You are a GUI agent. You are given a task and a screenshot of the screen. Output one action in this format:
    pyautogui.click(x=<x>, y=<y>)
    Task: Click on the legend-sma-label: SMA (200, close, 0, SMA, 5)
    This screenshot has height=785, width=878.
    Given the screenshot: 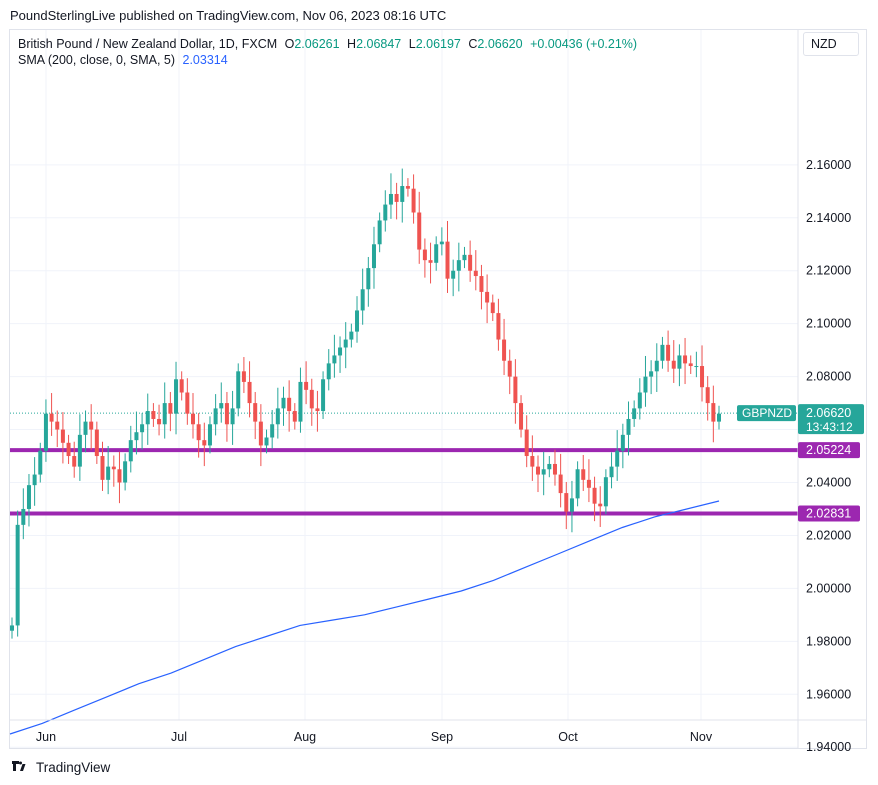 What is the action you would take?
    pyautogui.click(x=97, y=60)
    